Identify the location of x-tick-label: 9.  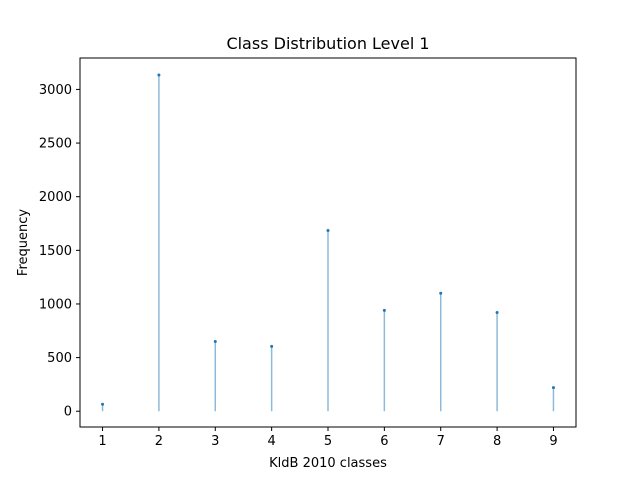
(553, 441).